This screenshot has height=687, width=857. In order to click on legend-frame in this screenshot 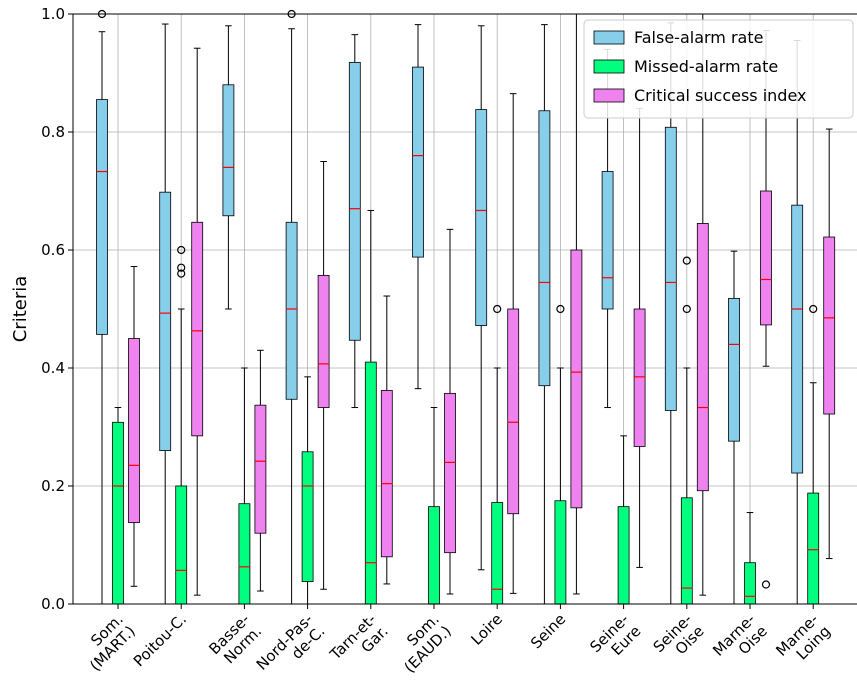, I will do `click(718, 69)`.